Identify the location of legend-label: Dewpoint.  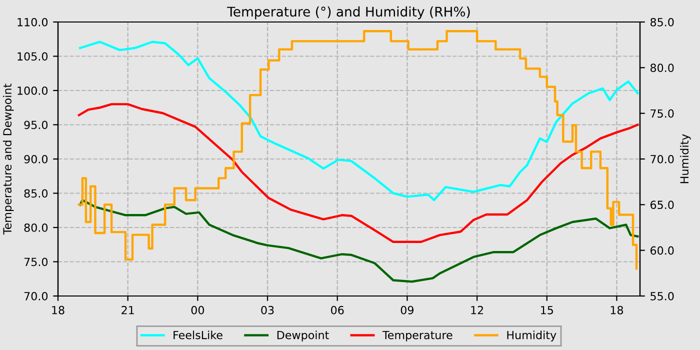
(303, 336).